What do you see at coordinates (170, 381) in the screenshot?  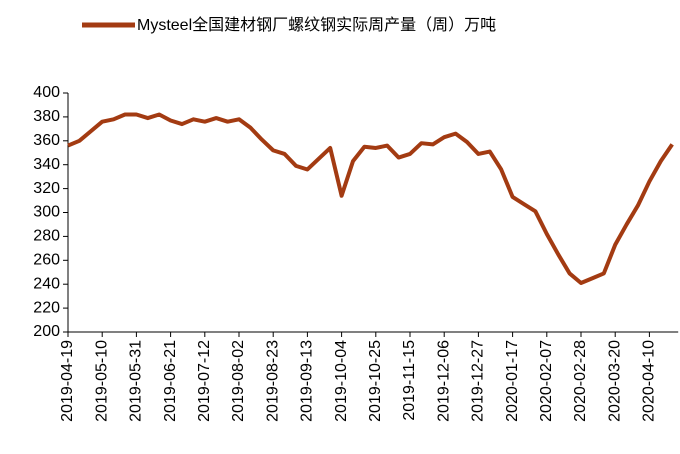 I see `x-tick-label: 2019-06-21` at bounding box center [170, 381].